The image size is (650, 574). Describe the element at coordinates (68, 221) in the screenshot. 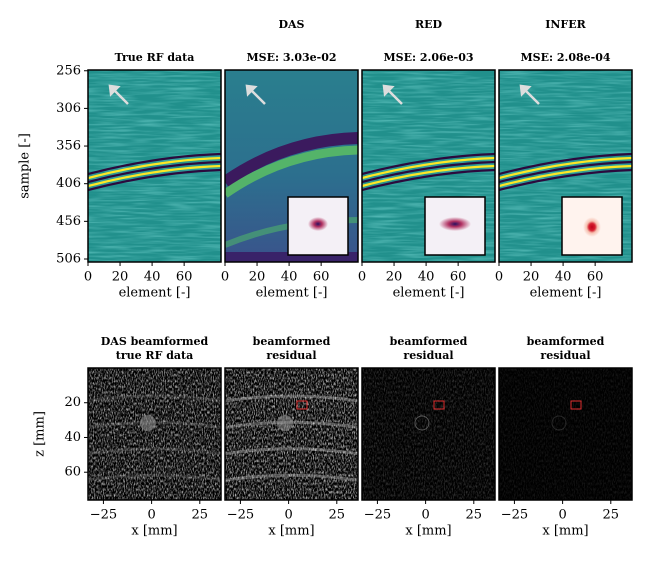

I see `y-tick-label: 456` at that location.